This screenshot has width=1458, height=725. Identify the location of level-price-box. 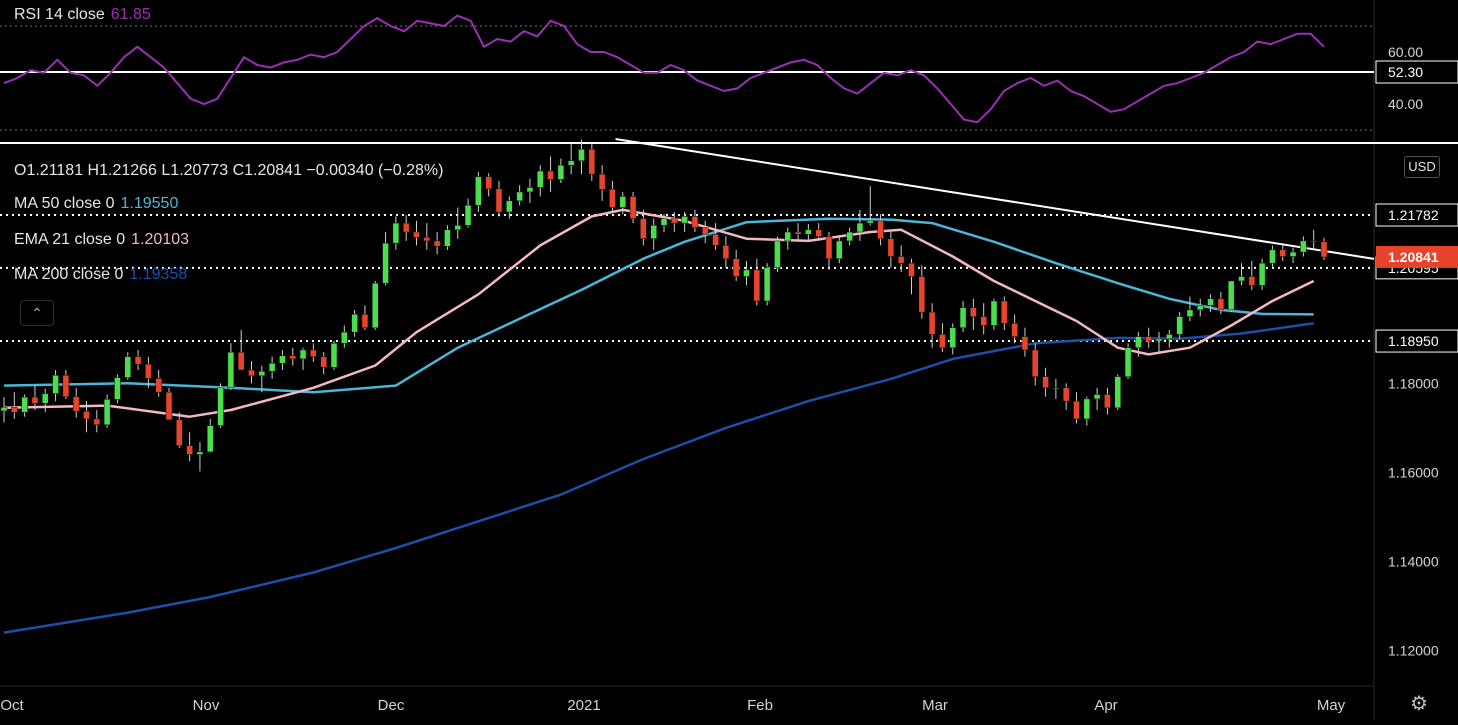
(1416, 215).